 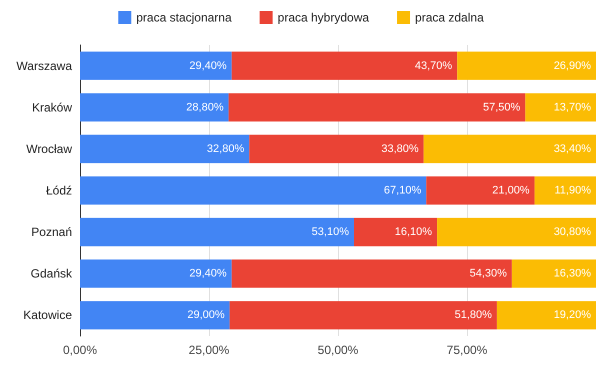 I want to click on data-label: 33,80%, so click(x=400, y=148).